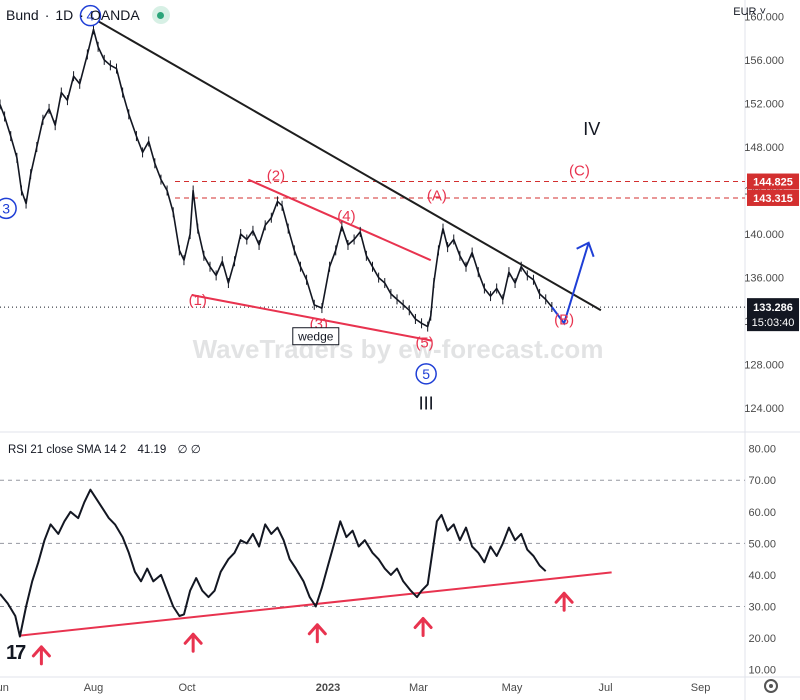  Describe the element at coordinates (186, 688) in the screenshot. I see `time-tick-label: Oct` at that location.